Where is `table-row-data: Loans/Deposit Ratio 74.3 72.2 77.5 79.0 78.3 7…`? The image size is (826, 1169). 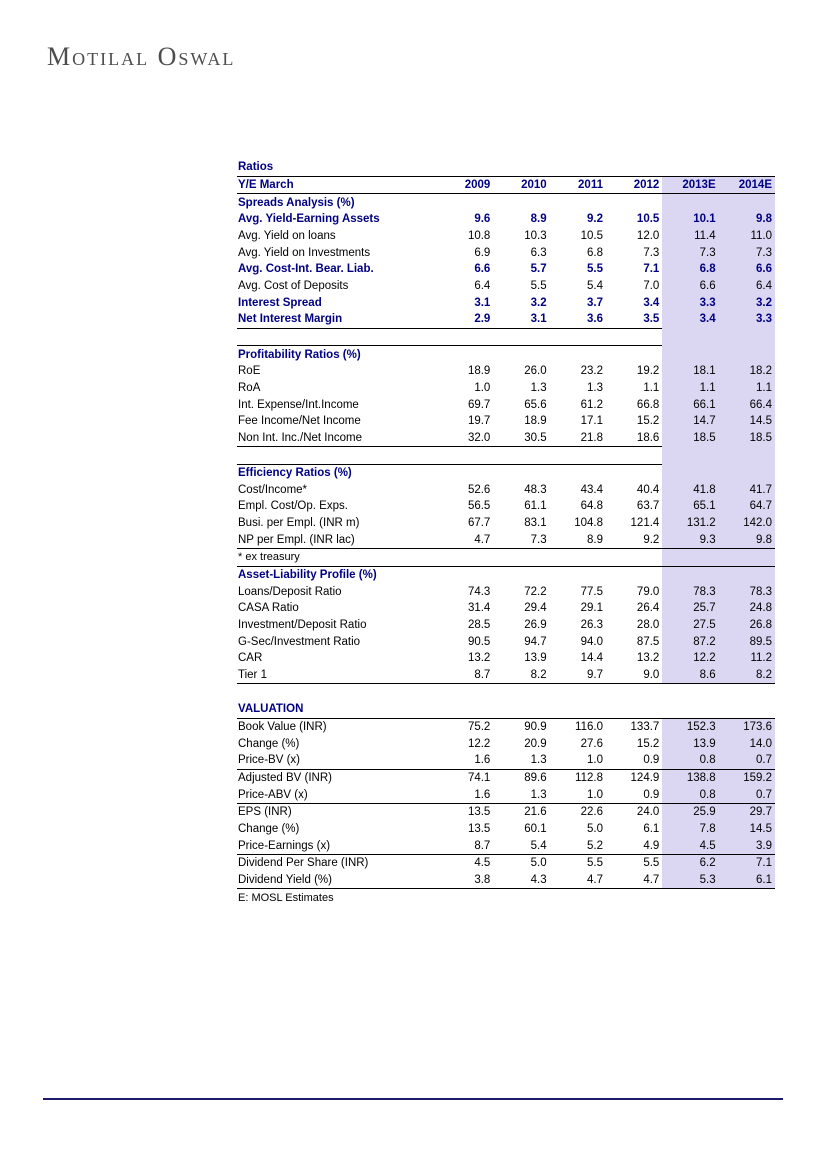 table-row-data: Loans/Deposit Ratio 74.3 72.2 77.5 79.0 78.3 7… is located at coordinates (506, 592).